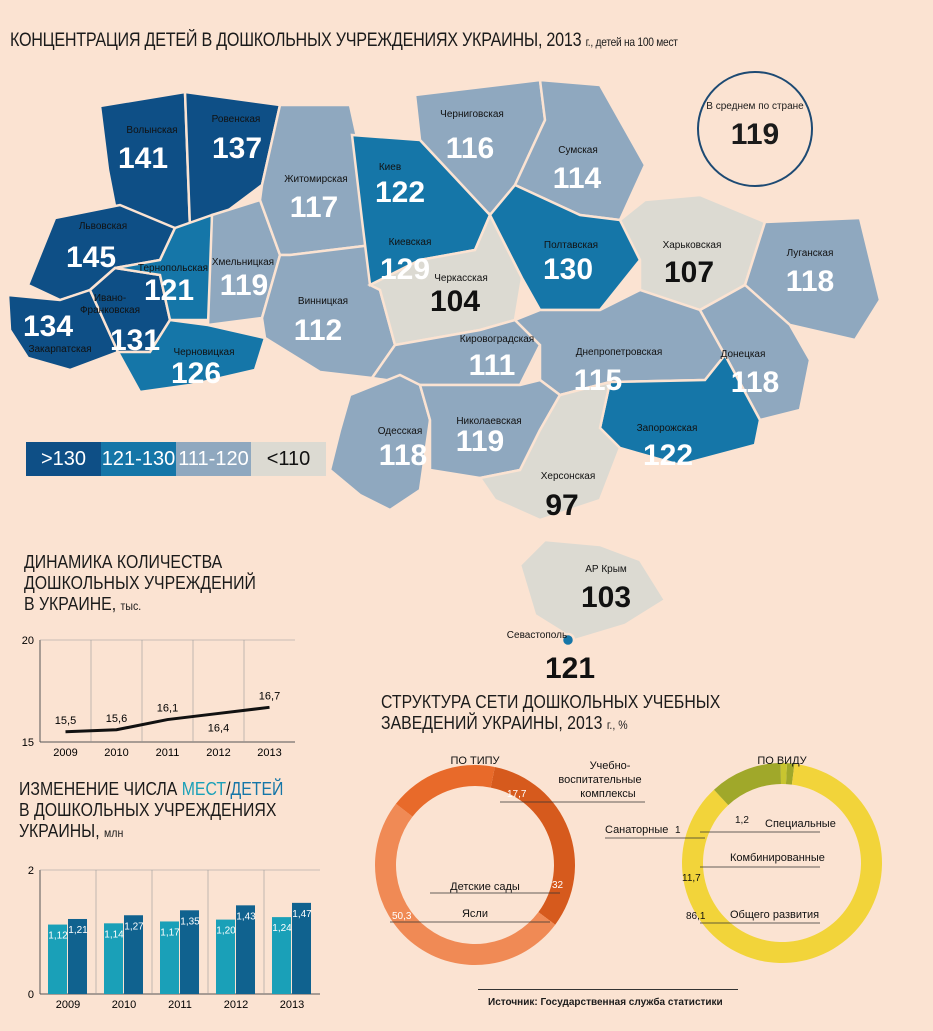  I want to click on x-tick-label: 2011, so click(180, 1005).